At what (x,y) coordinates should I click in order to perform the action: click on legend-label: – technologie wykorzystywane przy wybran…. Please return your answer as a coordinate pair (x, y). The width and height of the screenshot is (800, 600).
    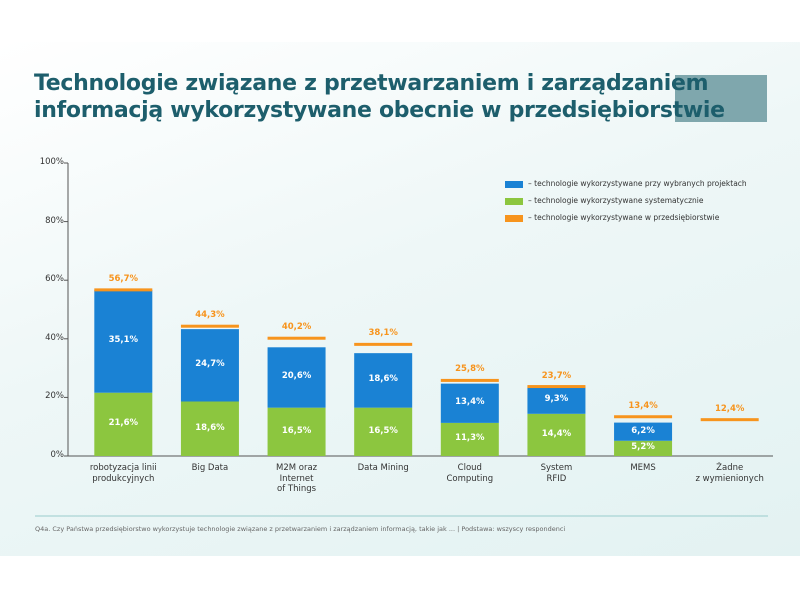
    Looking at the image, I should click on (637, 183).